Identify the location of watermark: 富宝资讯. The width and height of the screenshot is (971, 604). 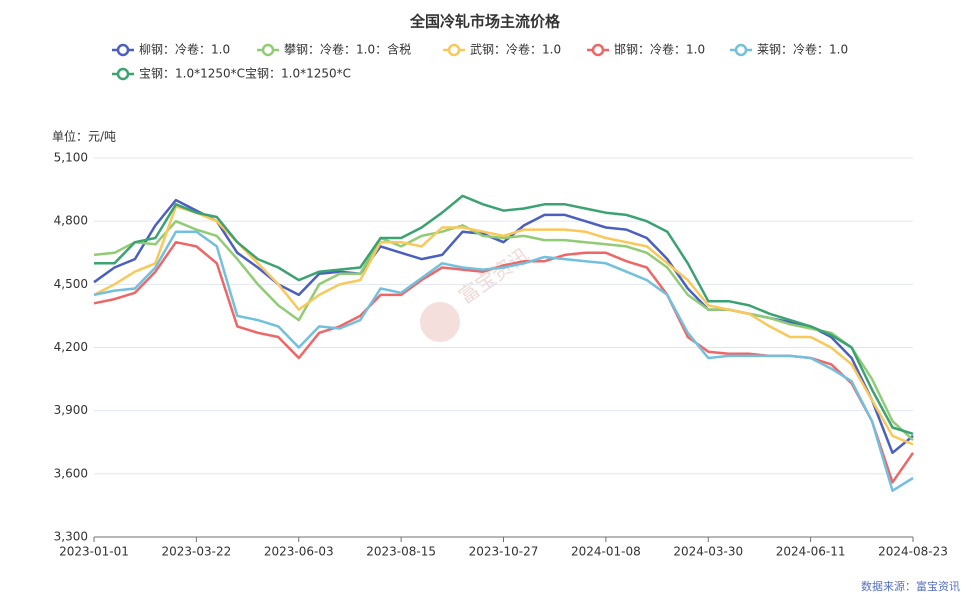
(477, 292).